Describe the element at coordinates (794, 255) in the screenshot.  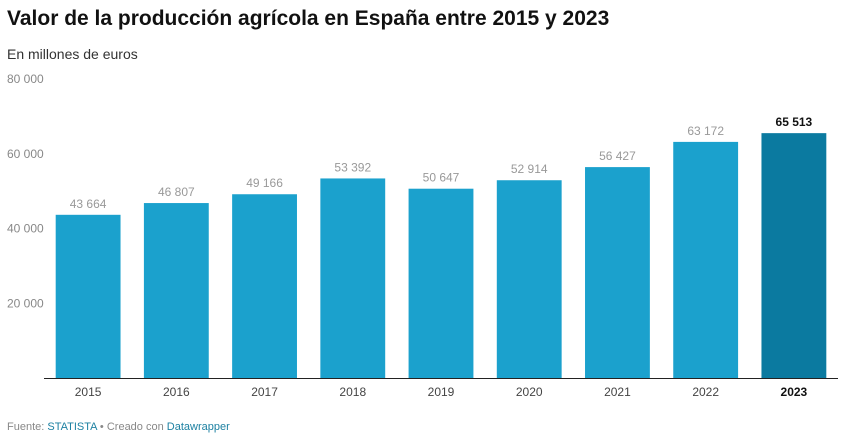
I see `bar-2023` at that location.